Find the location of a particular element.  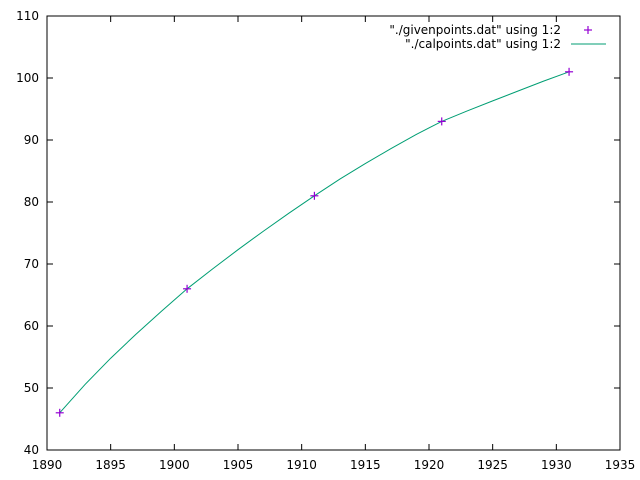

x-tick-label: 1900 is located at coordinates (174, 465).